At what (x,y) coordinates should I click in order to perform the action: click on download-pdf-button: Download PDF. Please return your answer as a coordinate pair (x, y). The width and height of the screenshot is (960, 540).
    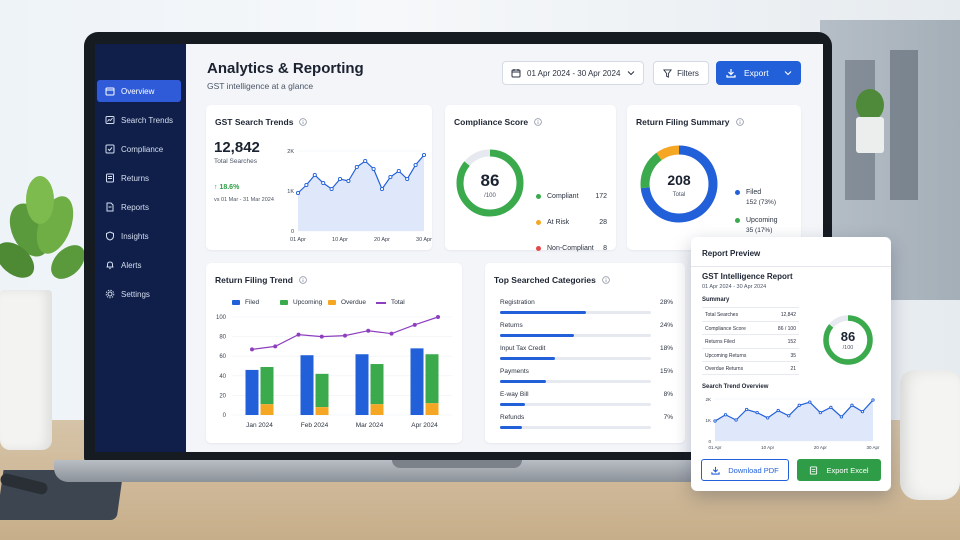
    Looking at the image, I should click on (745, 470).